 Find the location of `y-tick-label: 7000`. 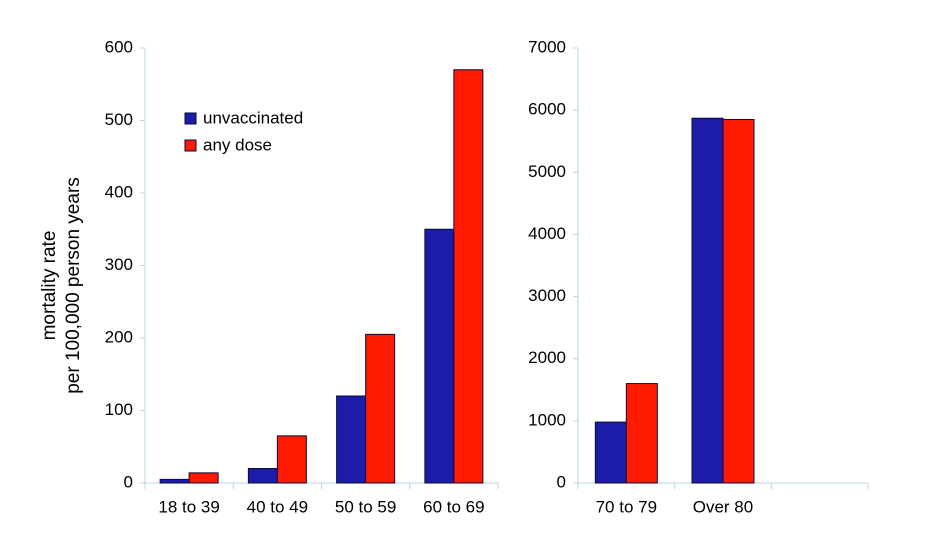

y-tick-label: 7000 is located at coordinates (547, 46).